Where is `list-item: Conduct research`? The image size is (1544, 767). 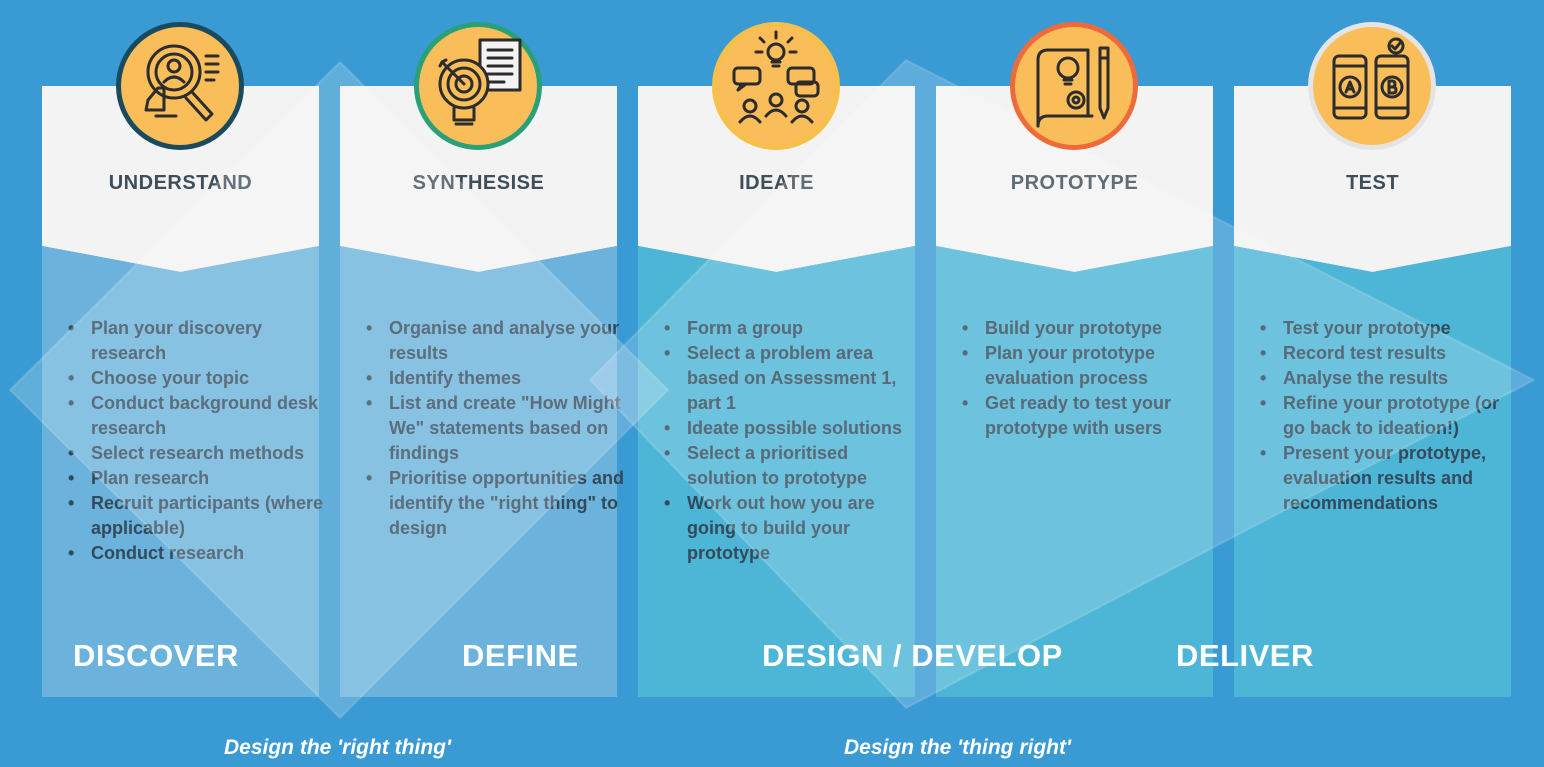 list-item: Conduct research is located at coordinates (197, 553).